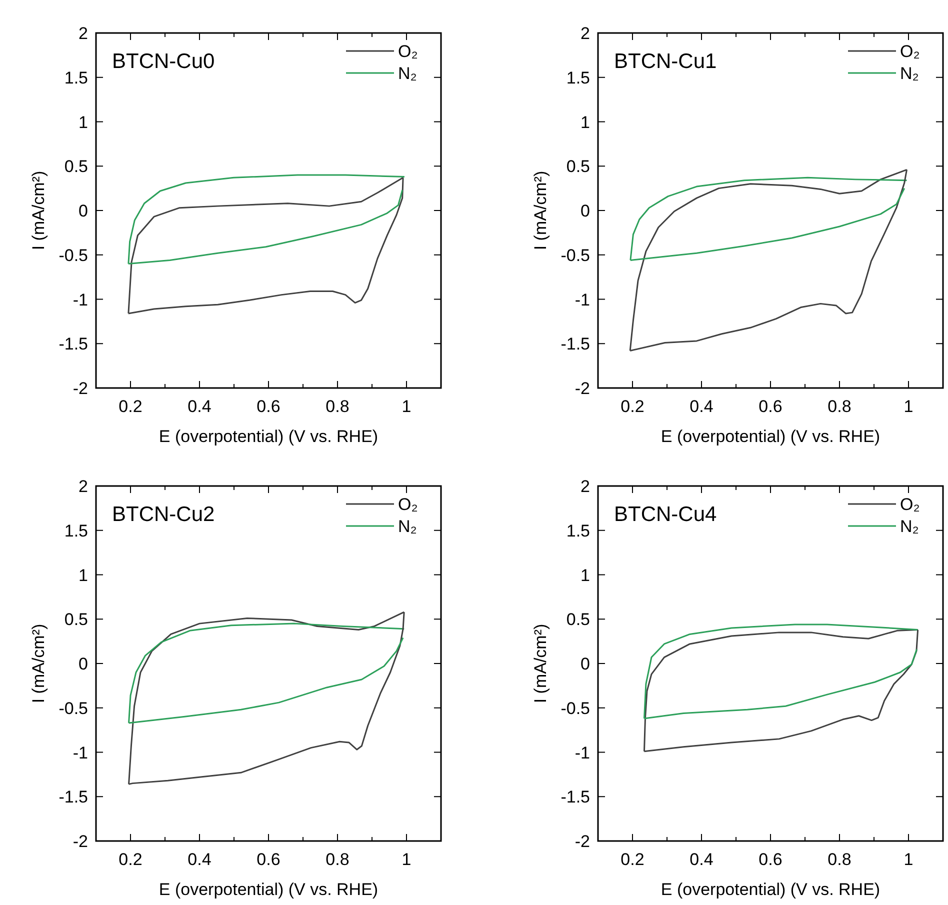 The height and width of the screenshot is (905, 948). What do you see at coordinates (163, 514) in the screenshot?
I see `text: BTCN-Cu2` at bounding box center [163, 514].